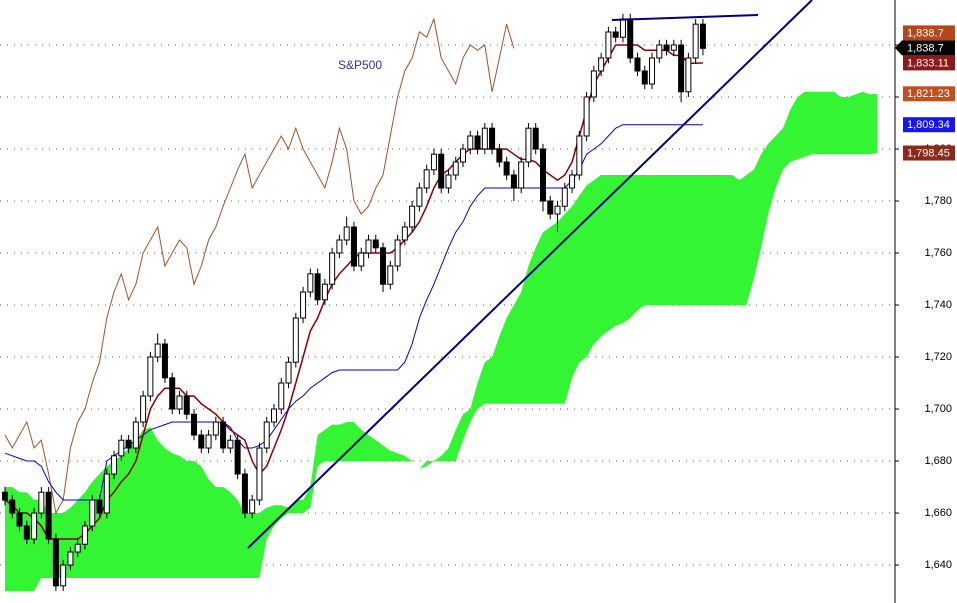  I want to click on last-value-label: 1,809.34, so click(928, 125).